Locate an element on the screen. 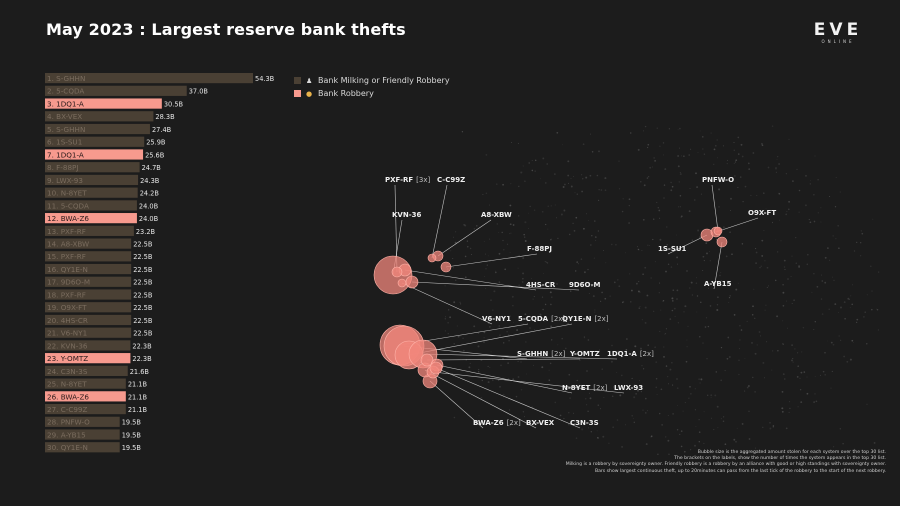 The image size is (900, 506). bar-value-label: 28.3B is located at coordinates (165, 117).